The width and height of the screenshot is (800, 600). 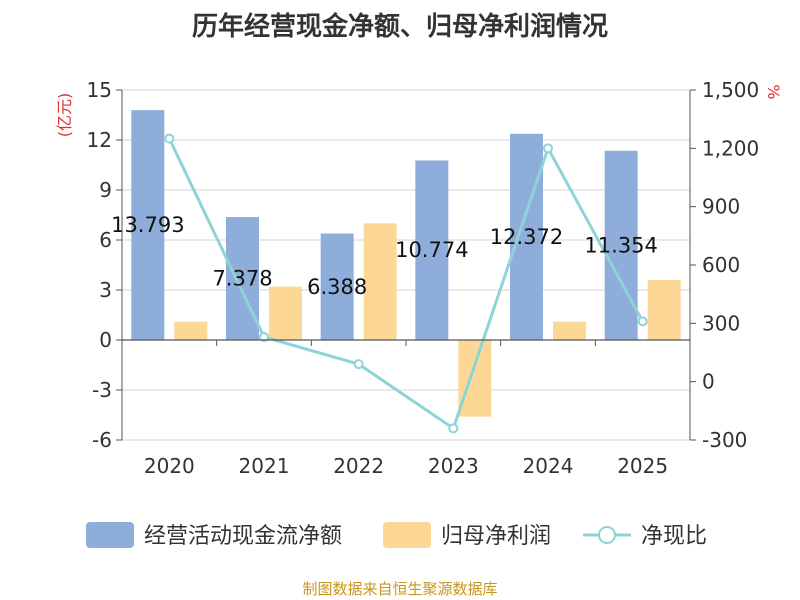 What do you see at coordinates (99, 90) in the screenshot?
I see `y-left-tick-label: 15` at bounding box center [99, 90].